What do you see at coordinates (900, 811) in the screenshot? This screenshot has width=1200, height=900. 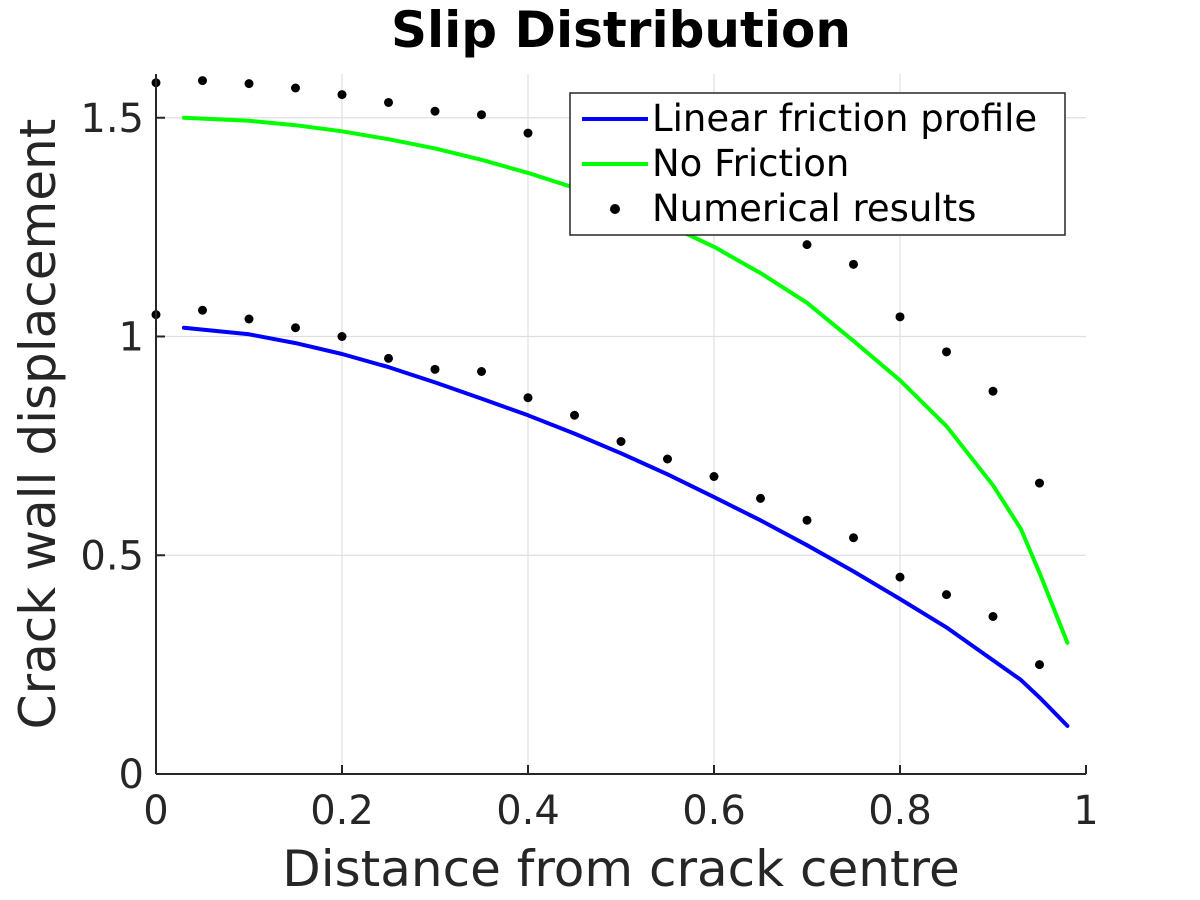 I see `x-tick-label-4: 0.8` at bounding box center [900, 811].